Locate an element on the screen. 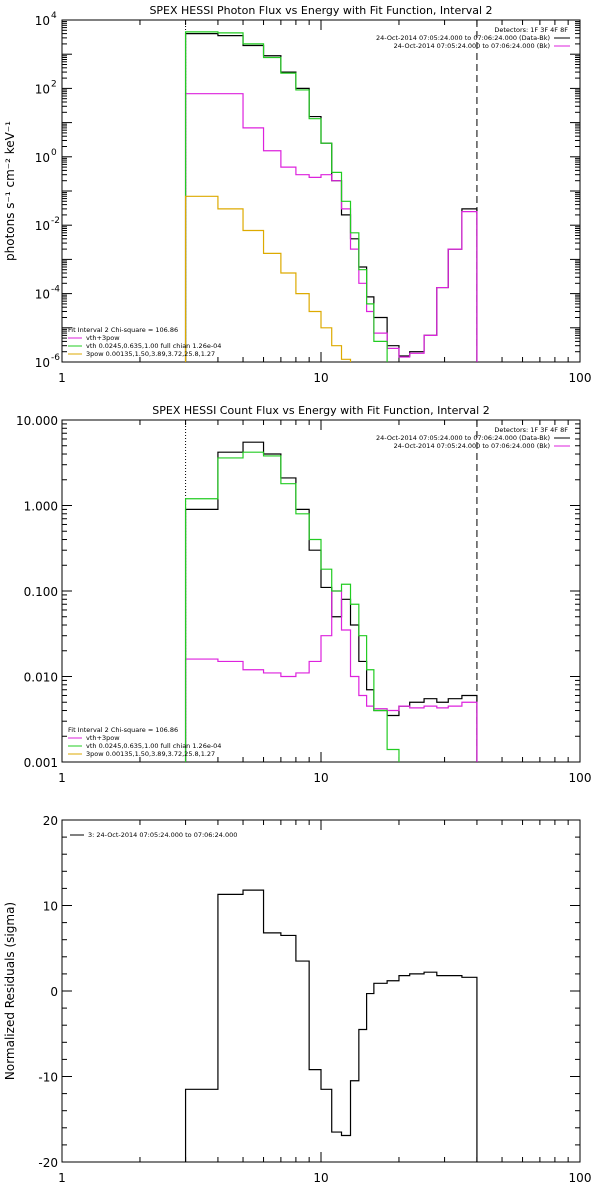 The width and height of the screenshot is (600, 1200). y-tick-exponent: -4 is located at coordinates (55, 290).